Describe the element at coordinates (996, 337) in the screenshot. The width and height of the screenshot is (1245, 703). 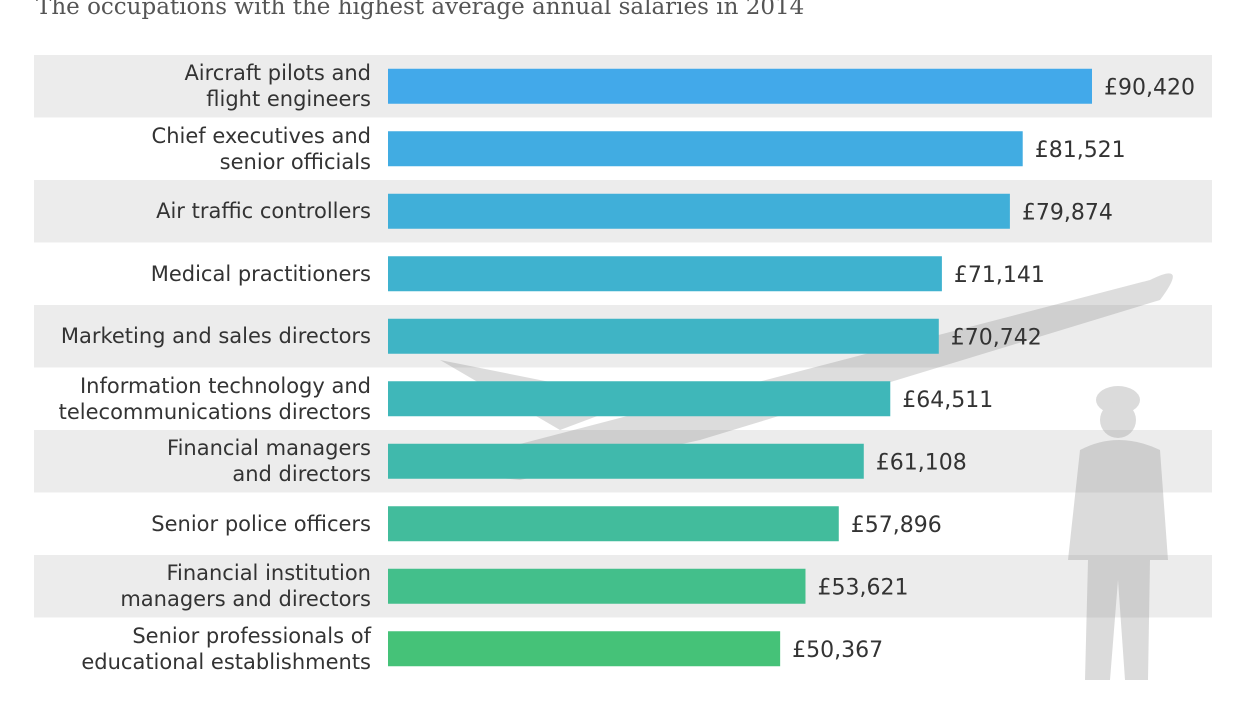
I see `value-label: £70,742` at that location.